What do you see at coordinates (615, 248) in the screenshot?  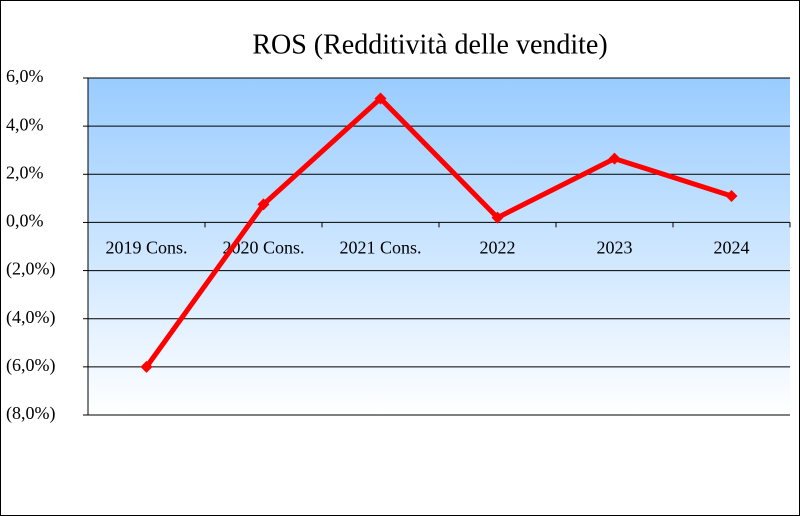 I see `x-tick-label: 2023` at bounding box center [615, 248].